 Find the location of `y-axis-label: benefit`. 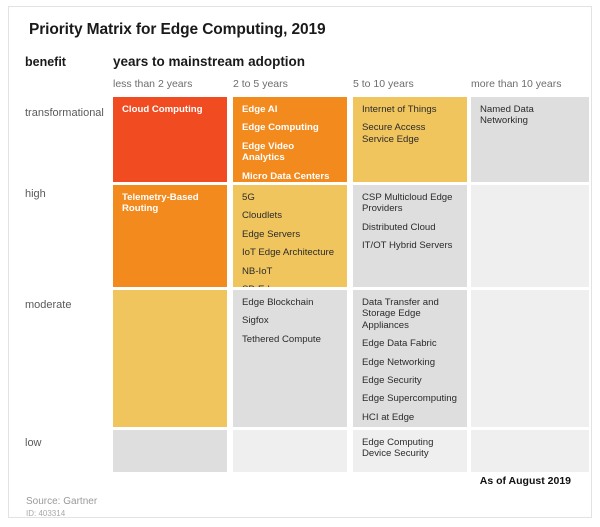

y-axis-label: benefit is located at coordinates (45, 62).